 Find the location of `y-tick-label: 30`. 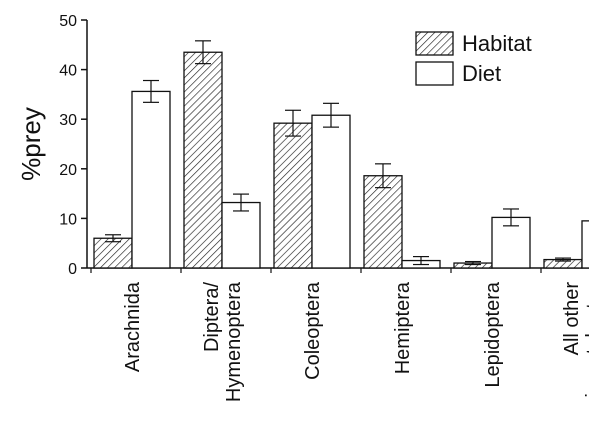

y-tick-label: 30 is located at coordinates (68, 120).